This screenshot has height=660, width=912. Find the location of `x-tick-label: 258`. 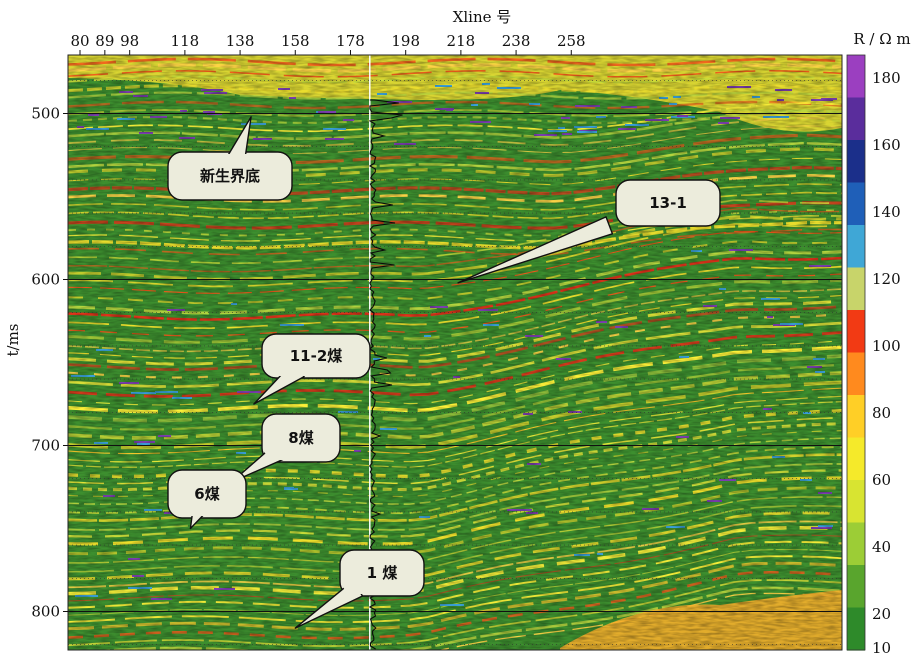

x-tick-label: 258 is located at coordinates (571, 41).